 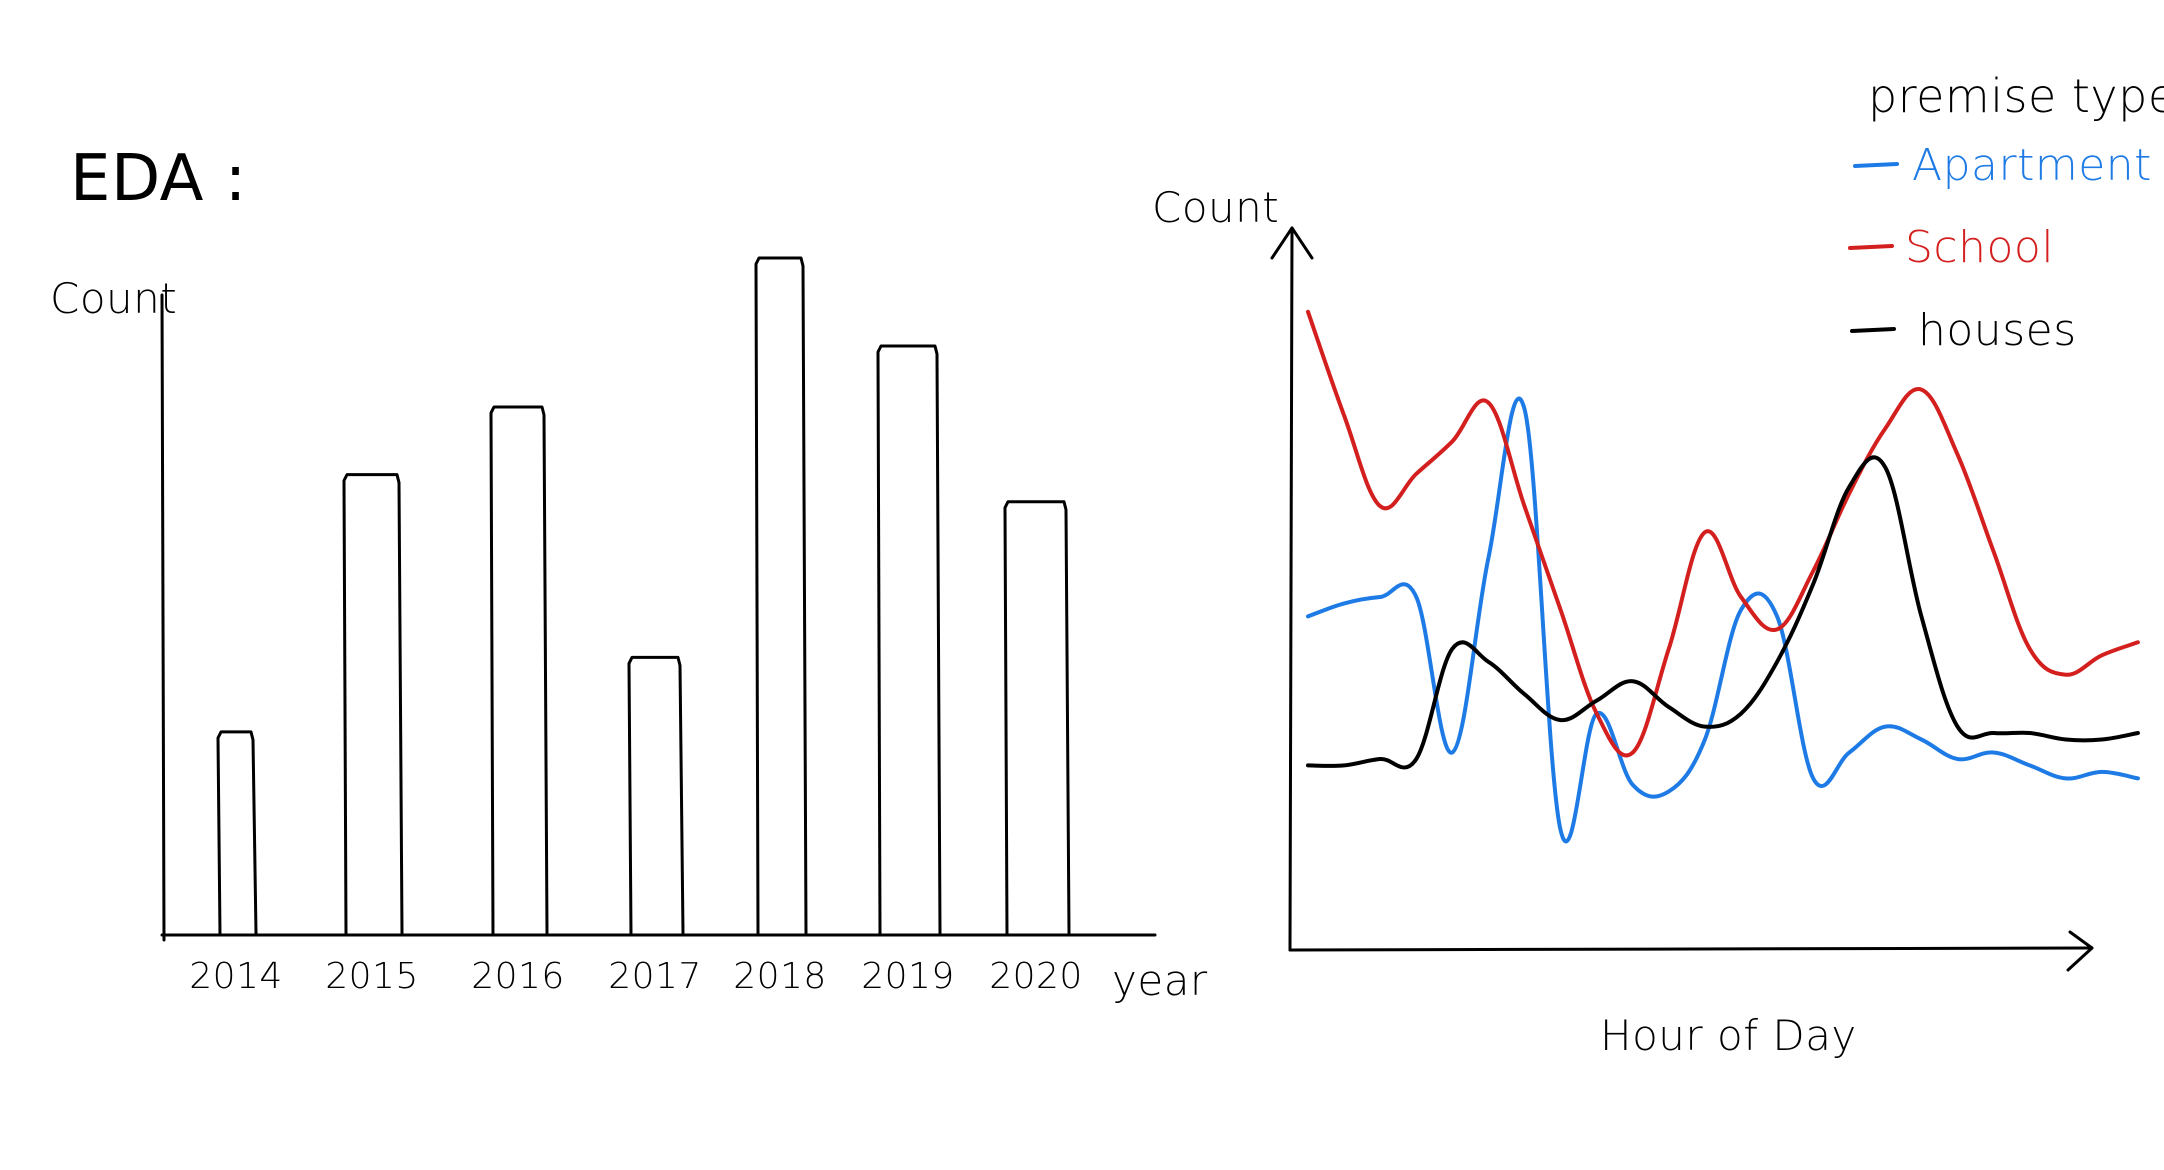 What do you see at coordinates (236, 976) in the screenshot?
I see `bar-tick-label-2014: 2014` at bounding box center [236, 976].